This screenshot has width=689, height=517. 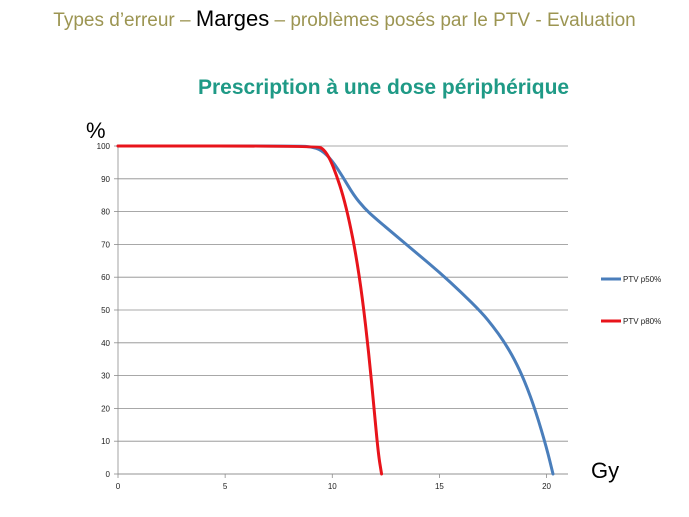 I want to click on y-tick-label: 60, so click(x=105, y=277).